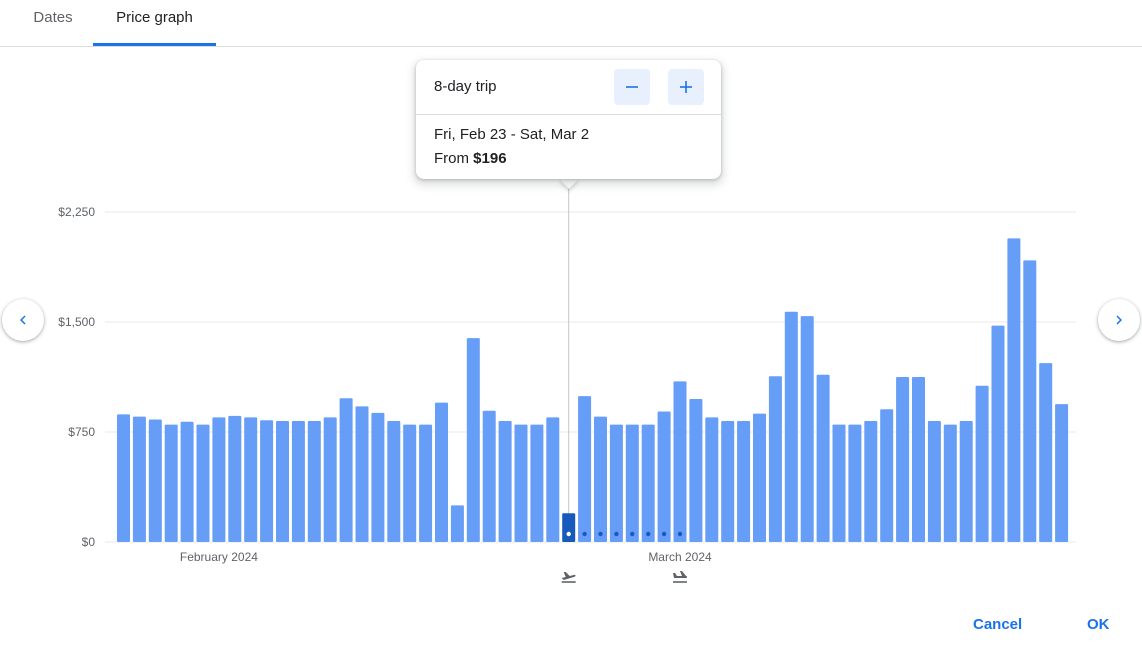 The image size is (1142, 652). Describe the element at coordinates (568, 114) in the screenshot. I see `tooltip-divider` at that location.